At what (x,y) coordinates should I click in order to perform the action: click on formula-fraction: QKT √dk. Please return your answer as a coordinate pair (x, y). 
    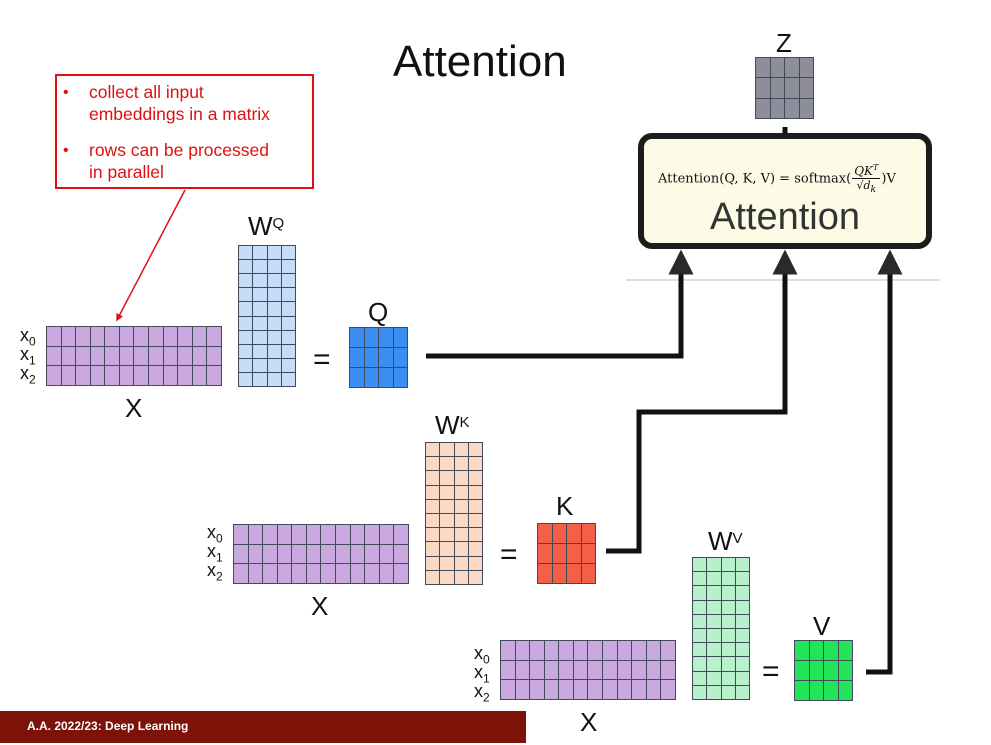
    Looking at the image, I should click on (866, 179).